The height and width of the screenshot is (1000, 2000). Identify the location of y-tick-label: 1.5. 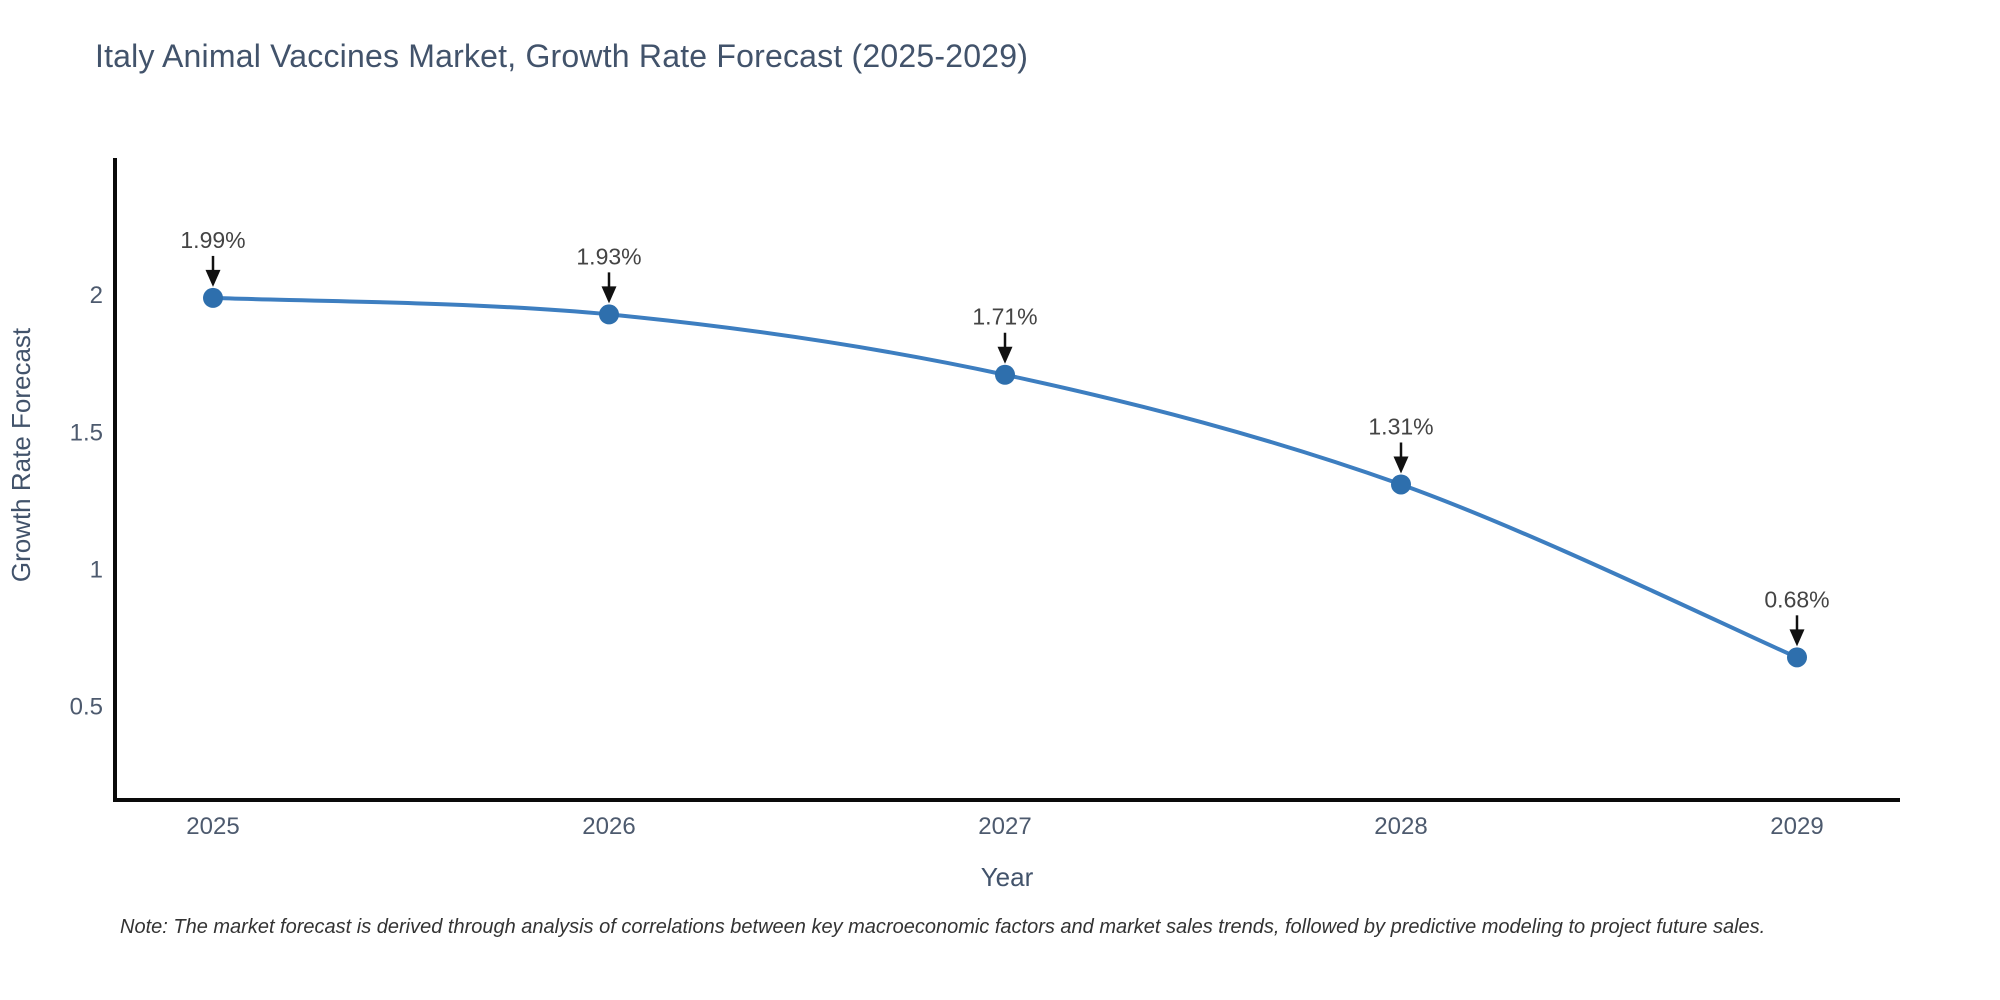
(86, 432).